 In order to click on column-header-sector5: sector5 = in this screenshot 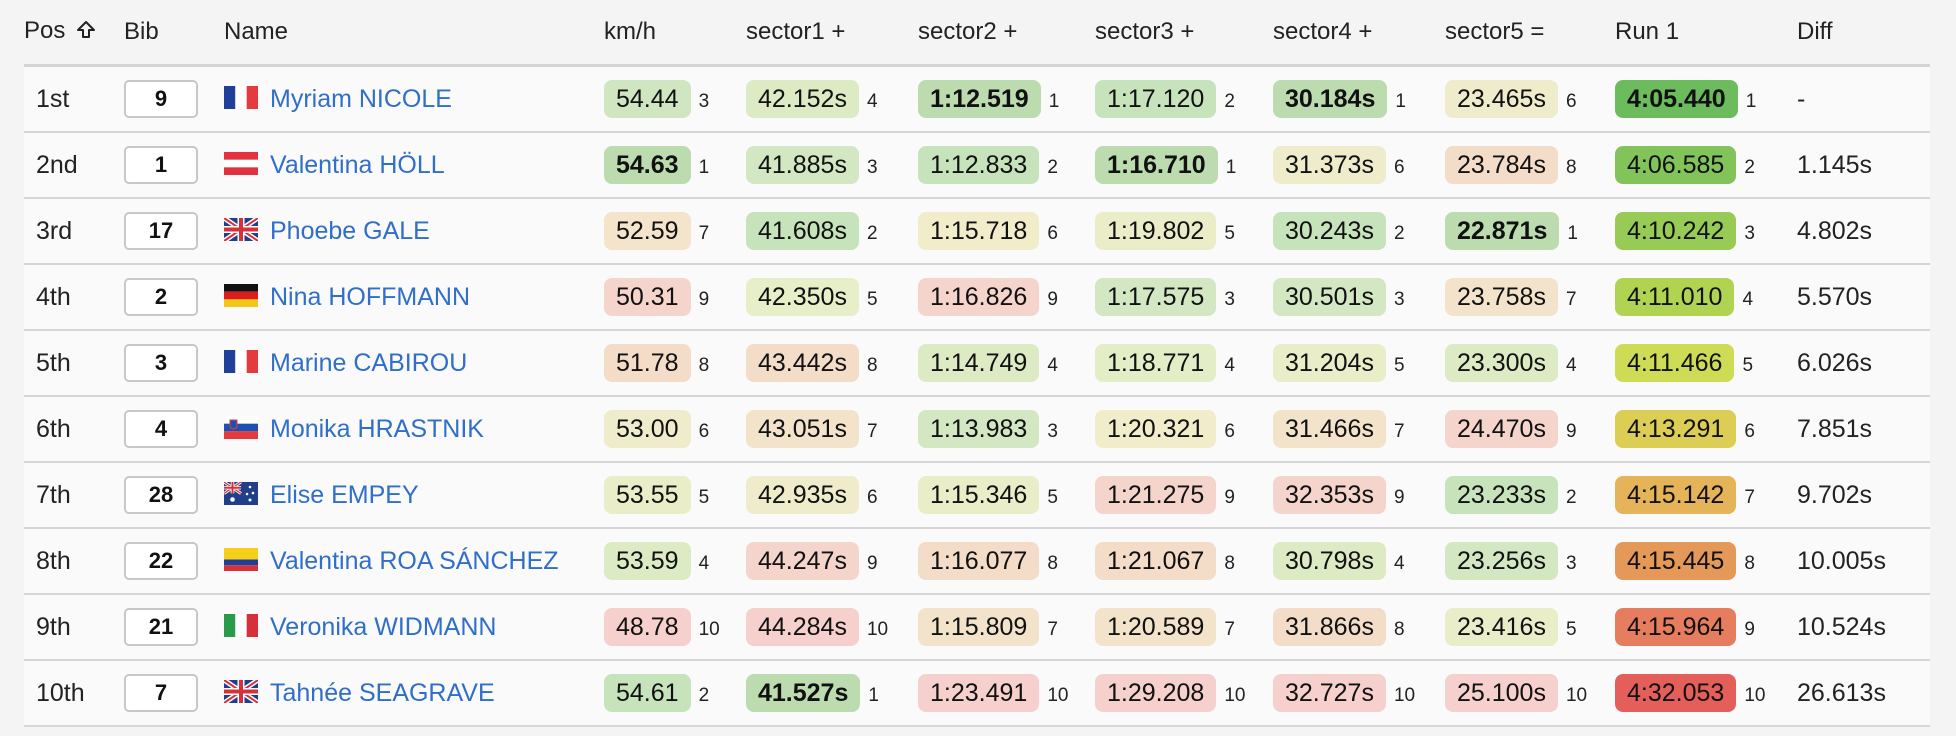, I will do `click(1530, 33)`.